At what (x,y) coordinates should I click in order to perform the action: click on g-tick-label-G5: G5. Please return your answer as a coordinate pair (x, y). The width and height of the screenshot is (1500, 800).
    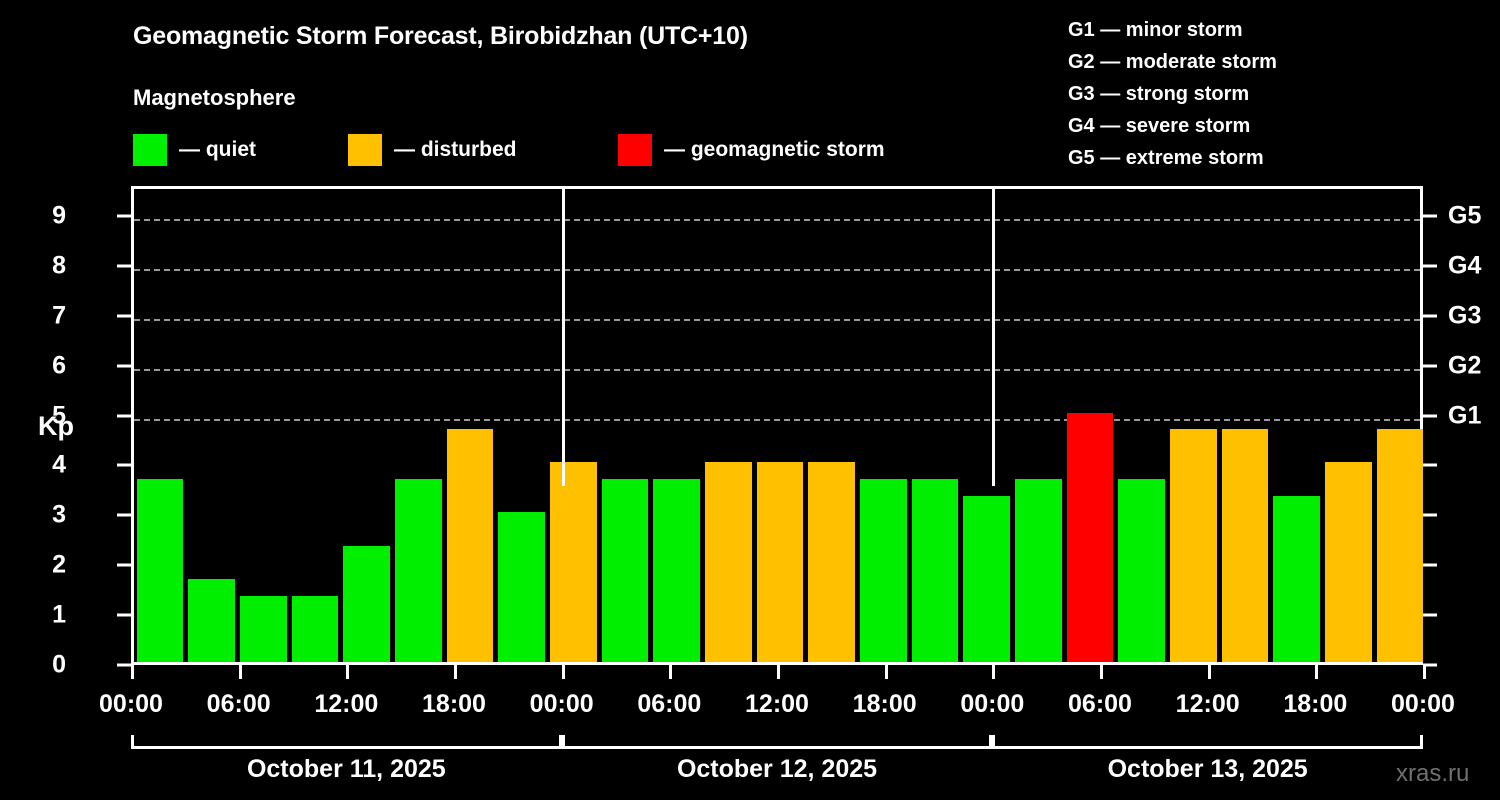
    Looking at the image, I should click on (1465, 215).